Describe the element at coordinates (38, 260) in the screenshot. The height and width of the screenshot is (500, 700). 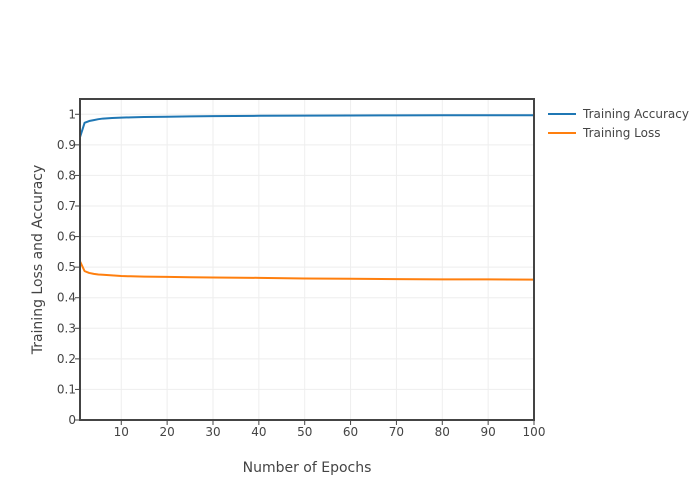
I see `y-axis-title: Training Loss and Accuracy` at that location.